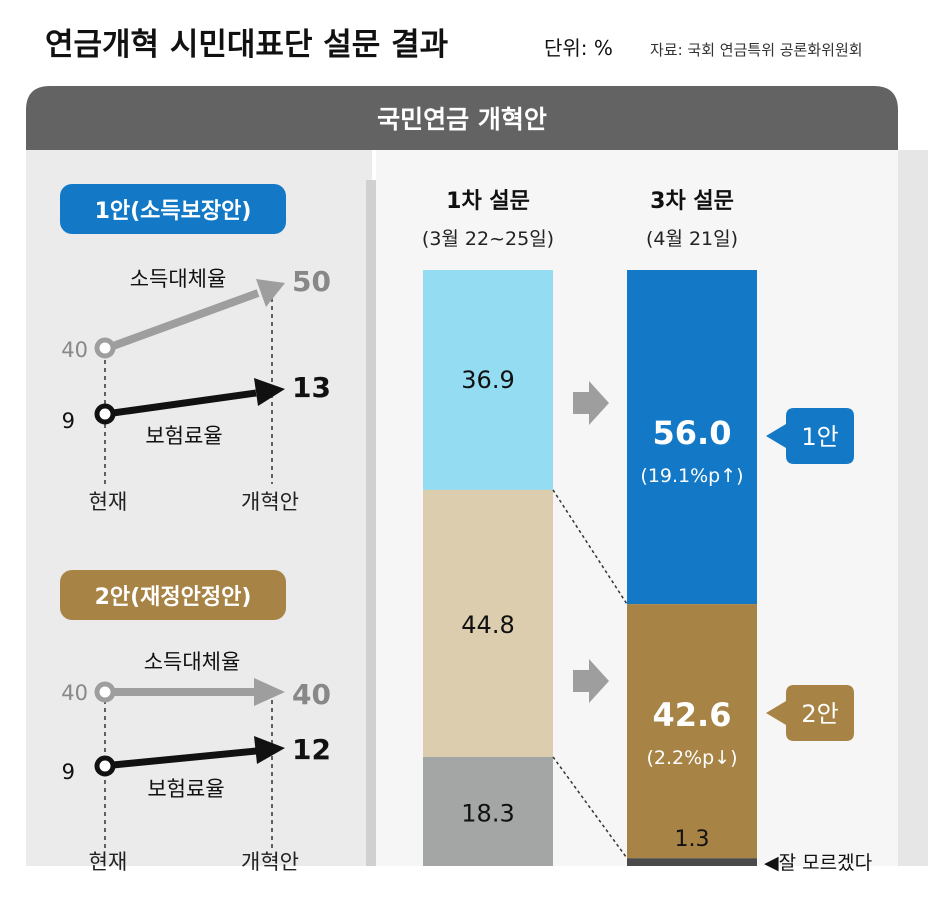 This screenshot has height=898, width=928. Describe the element at coordinates (756, 50) in the screenshot. I see `source-label: 자료: 국회 연금특위 공론화위원회` at that location.